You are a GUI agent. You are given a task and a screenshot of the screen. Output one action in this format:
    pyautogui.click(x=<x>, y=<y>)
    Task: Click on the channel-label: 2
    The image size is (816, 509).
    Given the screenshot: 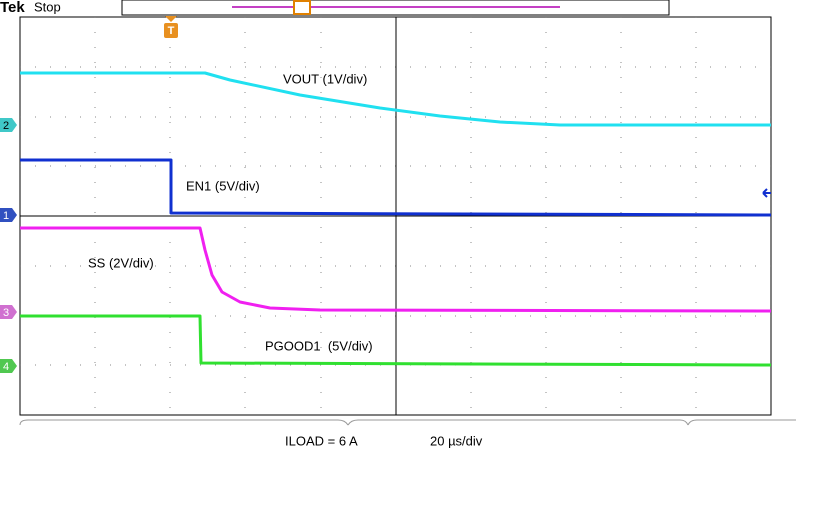 What is the action you would take?
    pyautogui.click(x=6, y=126)
    